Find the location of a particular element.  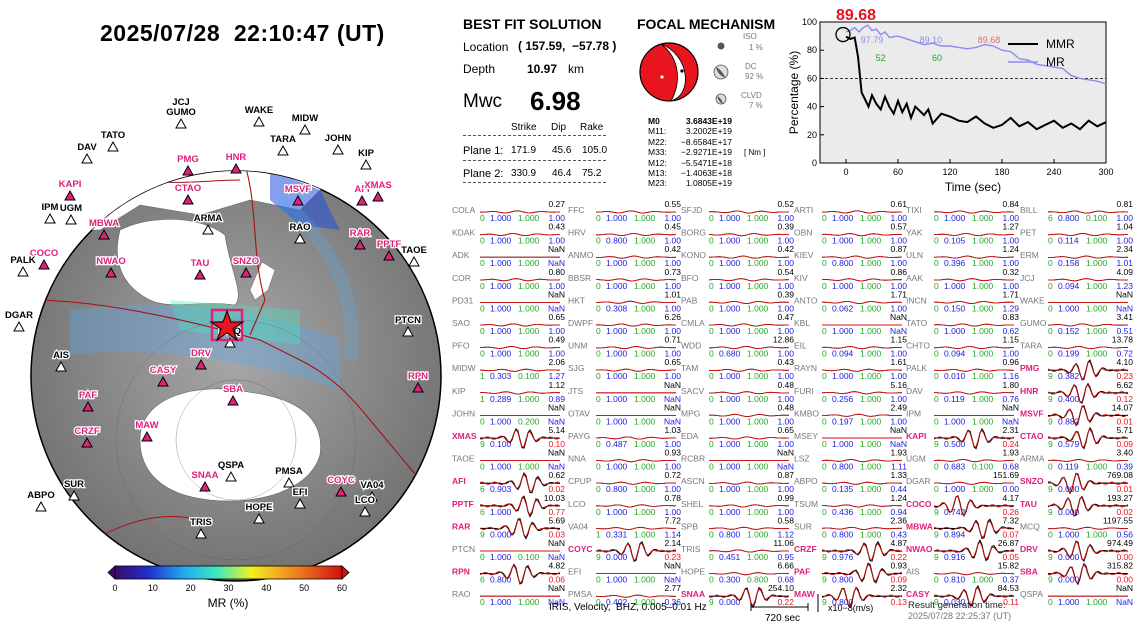

amplitude-value: 0.49 is located at coordinates (556, 340).